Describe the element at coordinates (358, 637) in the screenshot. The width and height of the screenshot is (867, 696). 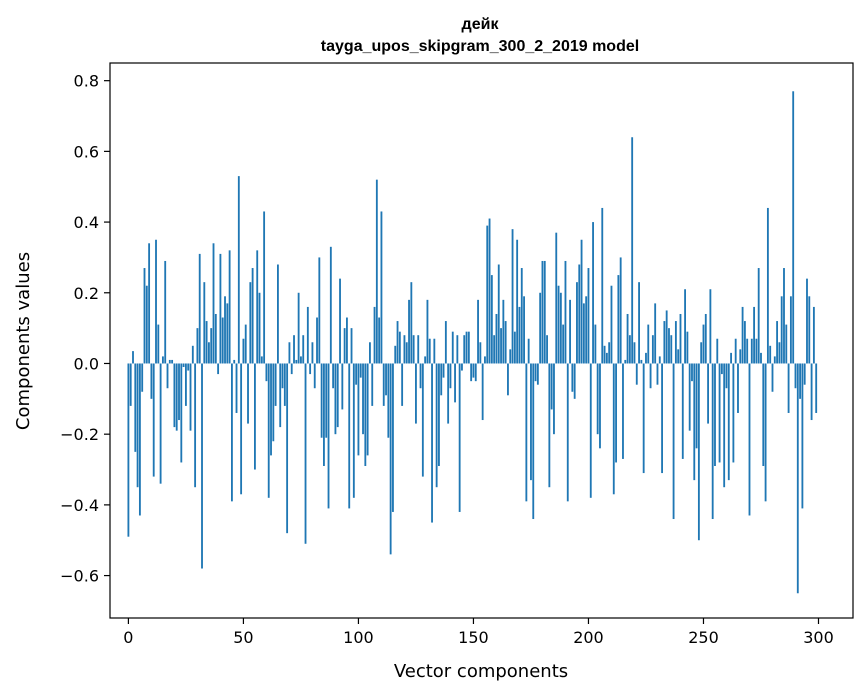
I see `x-tick-label: 100` at that location.